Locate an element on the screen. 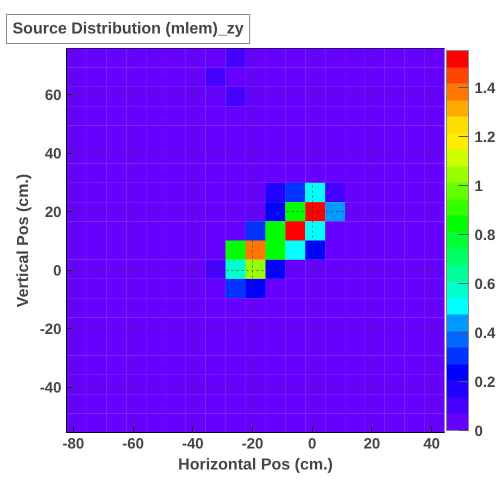  x-tick-label: 20 is located at coordinates (372, 444).